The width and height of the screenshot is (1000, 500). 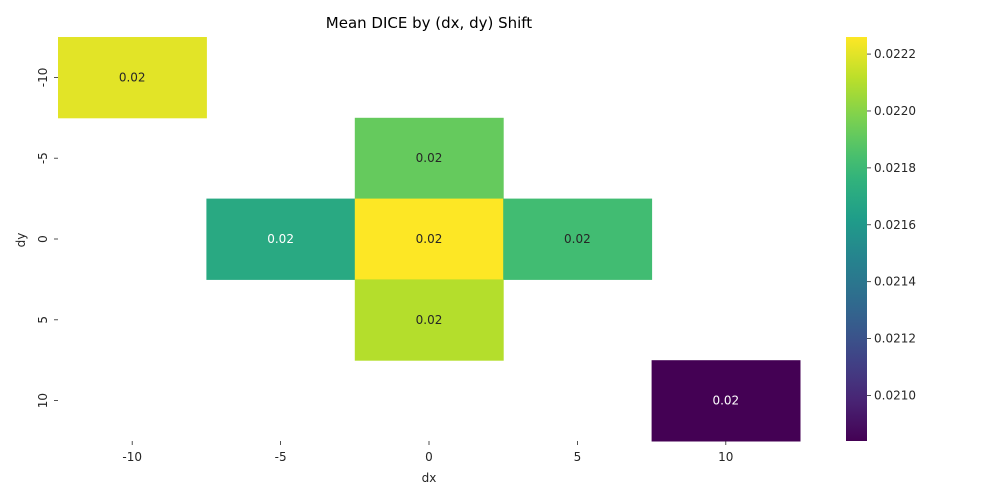 What do you see at coordinates (43, 78) in the screenshot?
I see `y-tick-label: -10` at bounding box center [43, 78].